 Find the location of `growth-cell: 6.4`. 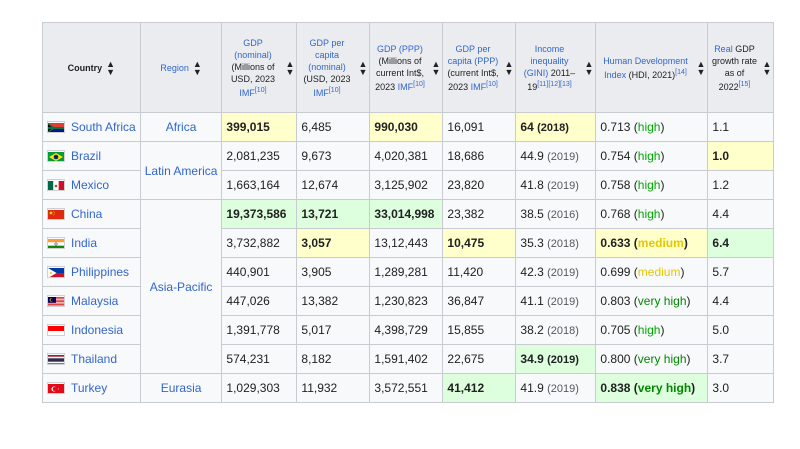

growth-cell: 6.4 is located at coordinates (741, 243).